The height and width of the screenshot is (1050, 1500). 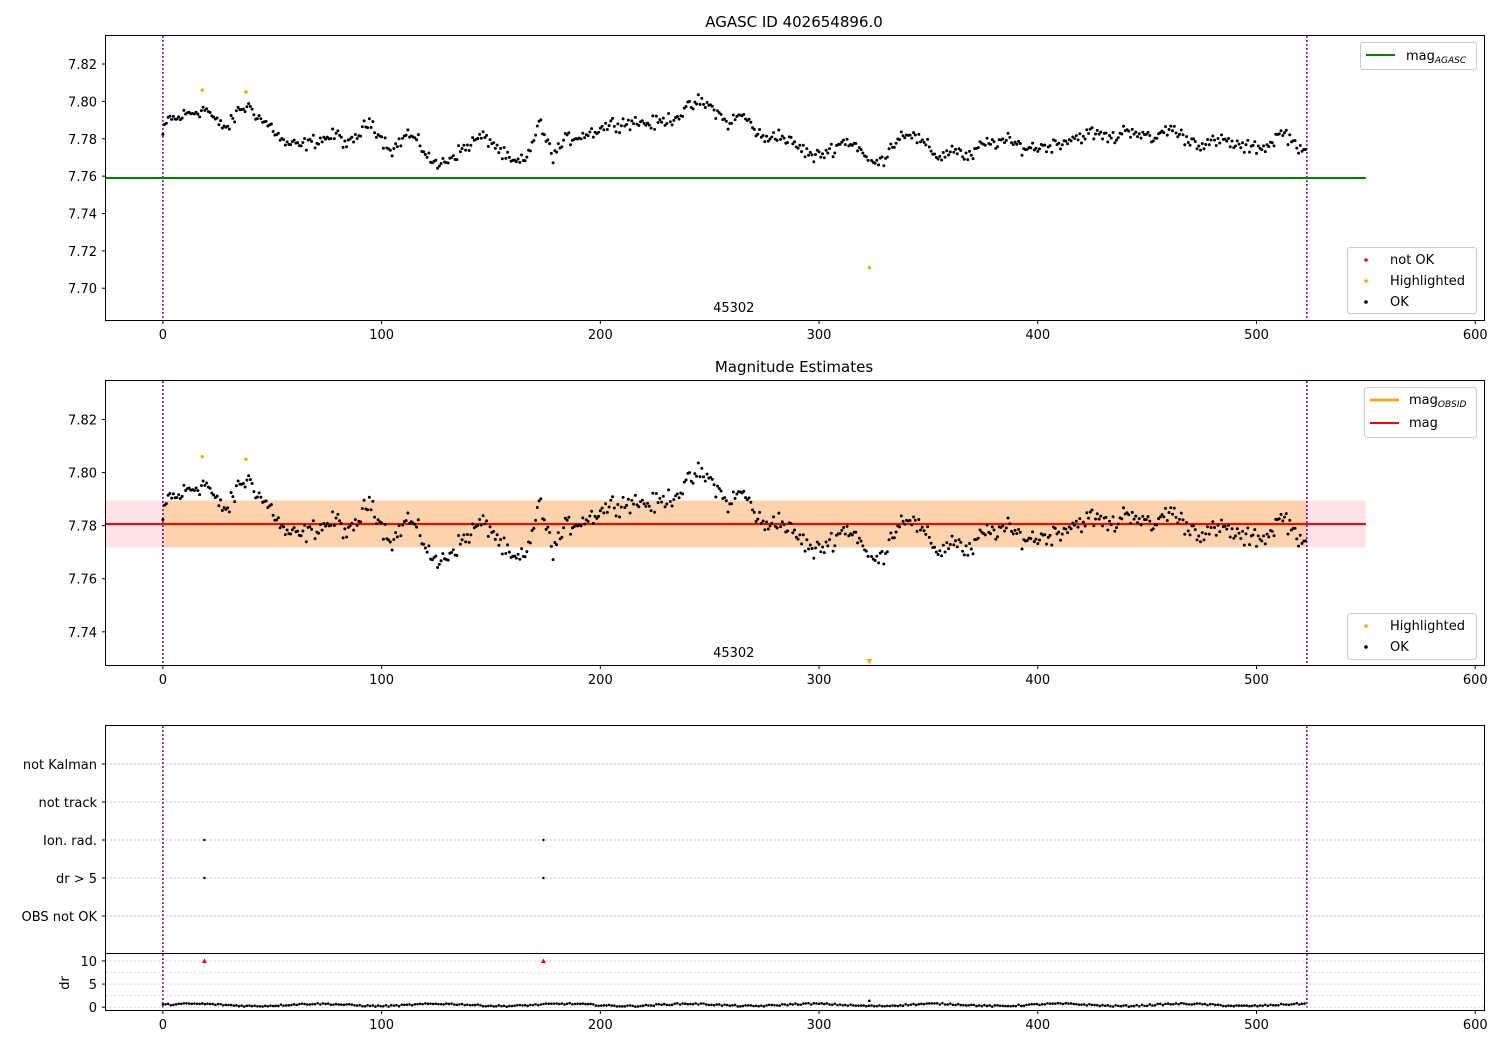 I want to click on legend-label-obsid: magOBSID, so click(x=1438, y=401).